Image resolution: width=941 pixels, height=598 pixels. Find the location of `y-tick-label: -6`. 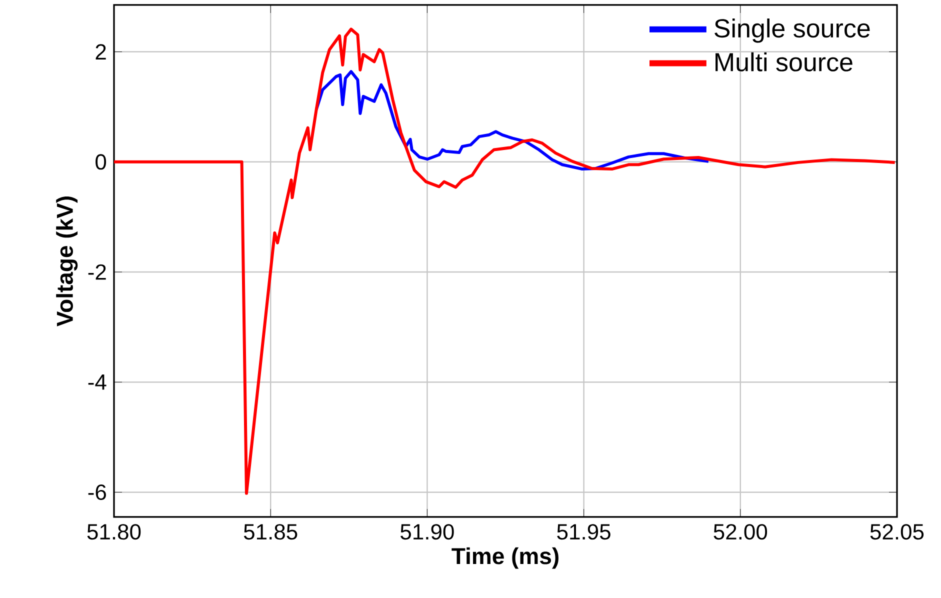

y-tick-label: -6 is located at coordinates (97, 492).